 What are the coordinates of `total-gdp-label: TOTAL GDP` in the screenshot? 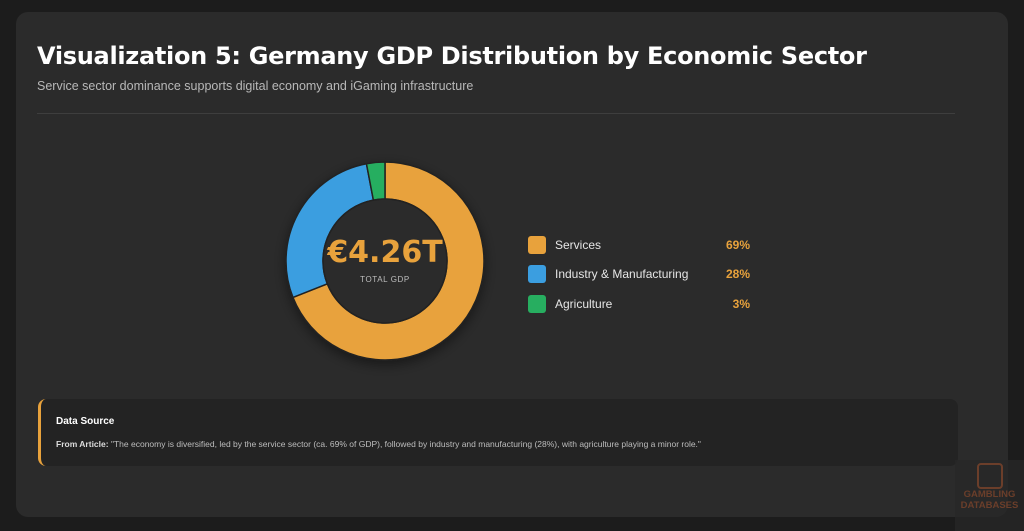 It's located at (385, 279).